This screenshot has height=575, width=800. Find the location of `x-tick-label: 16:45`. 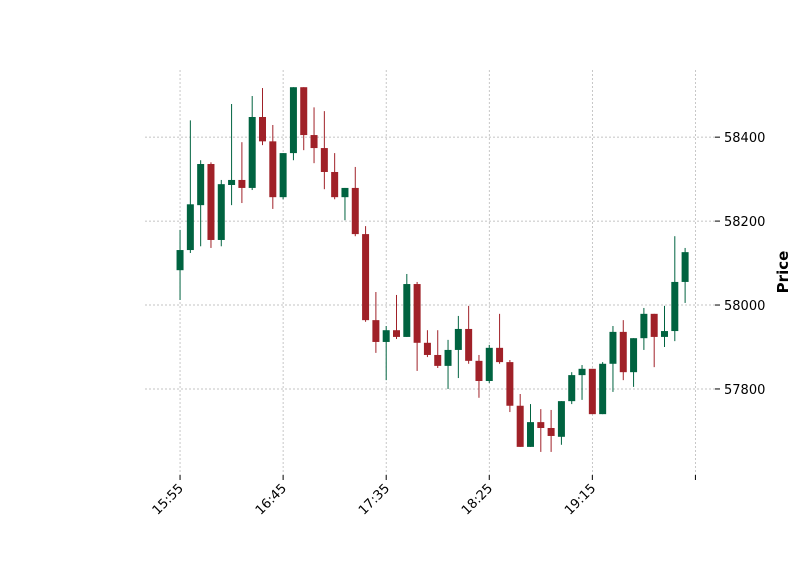

x-tick-label: 16:45 is located at coordinates (271, 499).